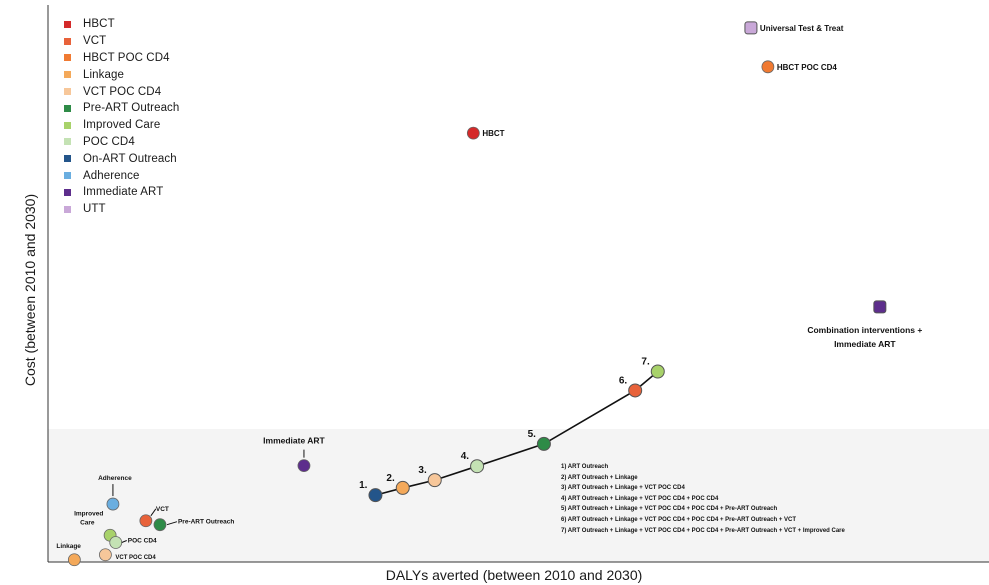 Image resolution: width=989 pixels, height=585 pixels. Describe the element at coordinates (109, 141) in the screenshot. I see `legend-label: POC CD4` at that location.